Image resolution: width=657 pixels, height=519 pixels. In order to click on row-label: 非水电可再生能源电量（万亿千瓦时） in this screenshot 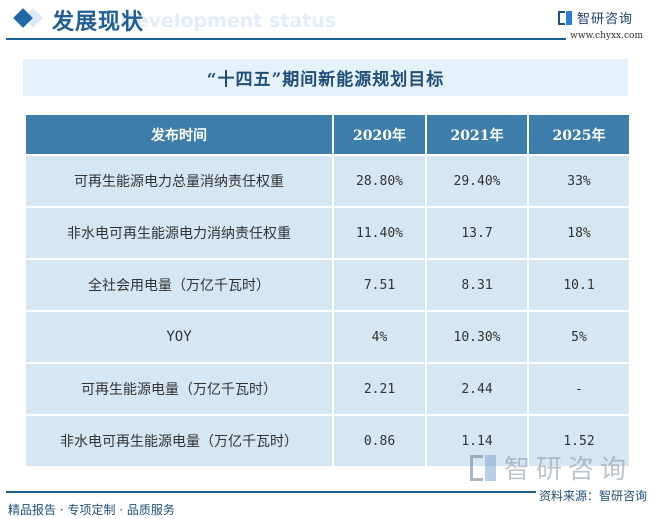, I will do `click(179, 441)`.